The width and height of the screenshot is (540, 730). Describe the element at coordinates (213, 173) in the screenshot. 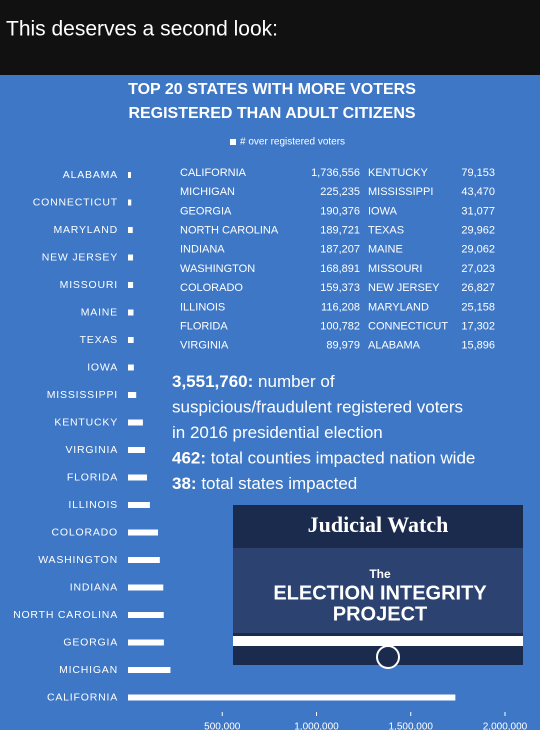

I see `table-state: CALIFORNIA` at that location.